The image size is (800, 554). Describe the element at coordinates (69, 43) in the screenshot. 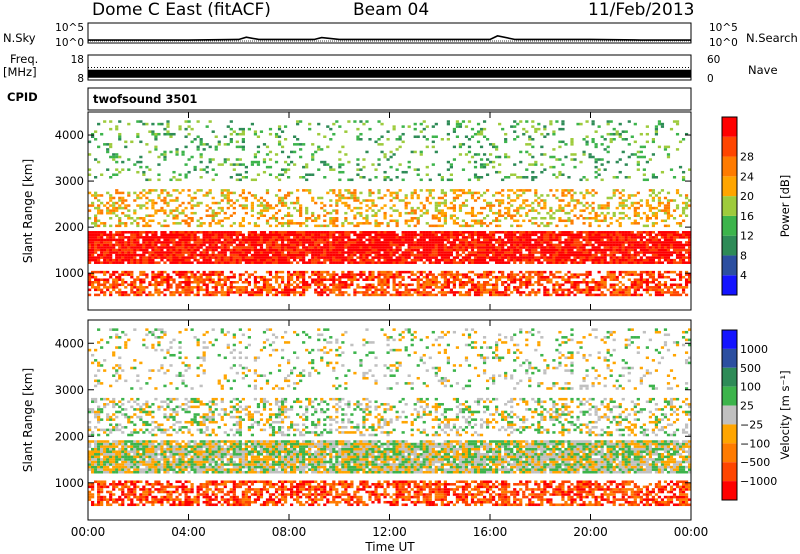

I see `noise-ytick-left: 10^0` at that location.